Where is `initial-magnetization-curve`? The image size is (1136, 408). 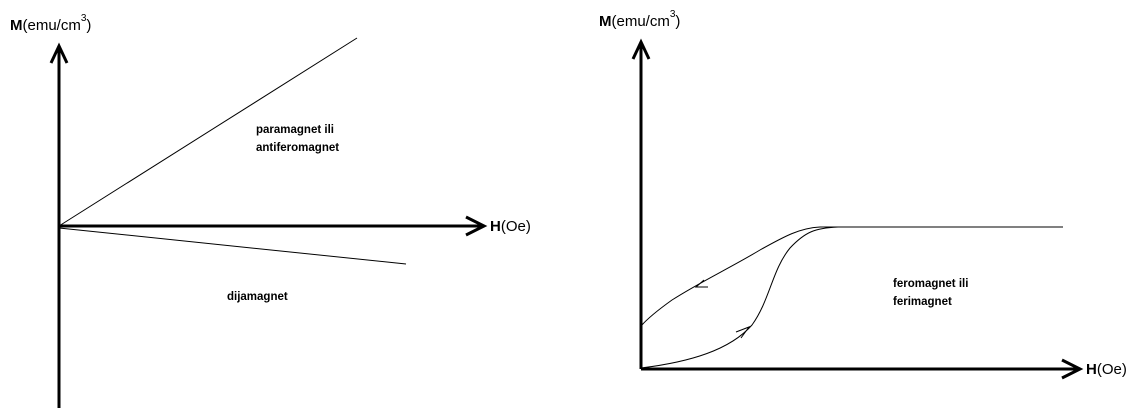
initial-magnetization-curve is located at coordinates (739, 297).